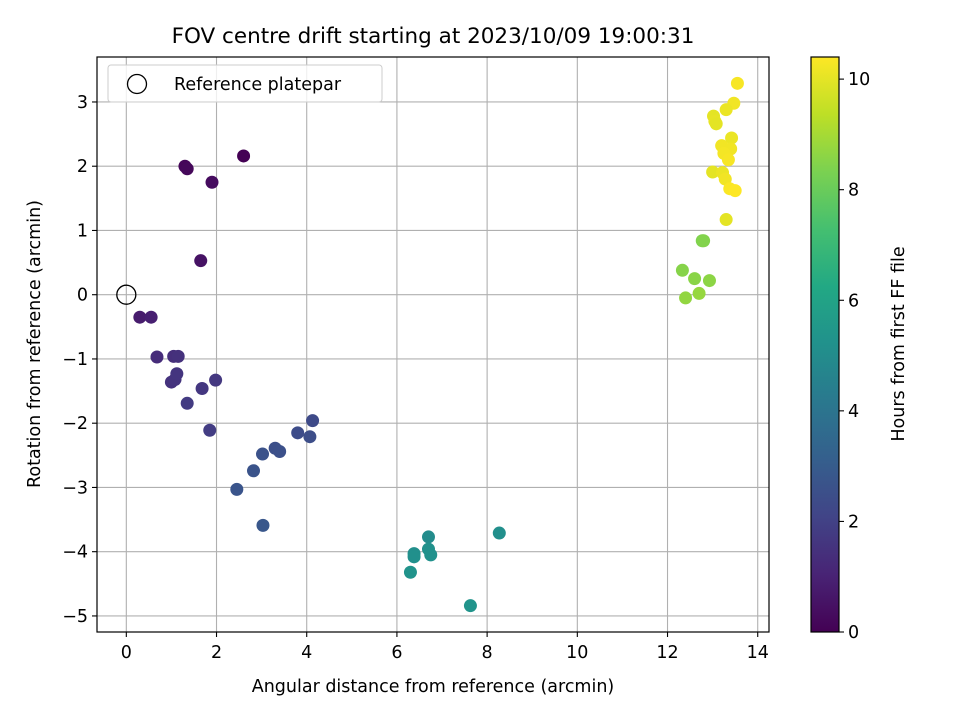 The width and height of the screenshot is (960, 720). What do you see at coordinates (853, 412) in the screenshot?
I see `colorbar-tick-label: 4` at bounding box center [853, 412].